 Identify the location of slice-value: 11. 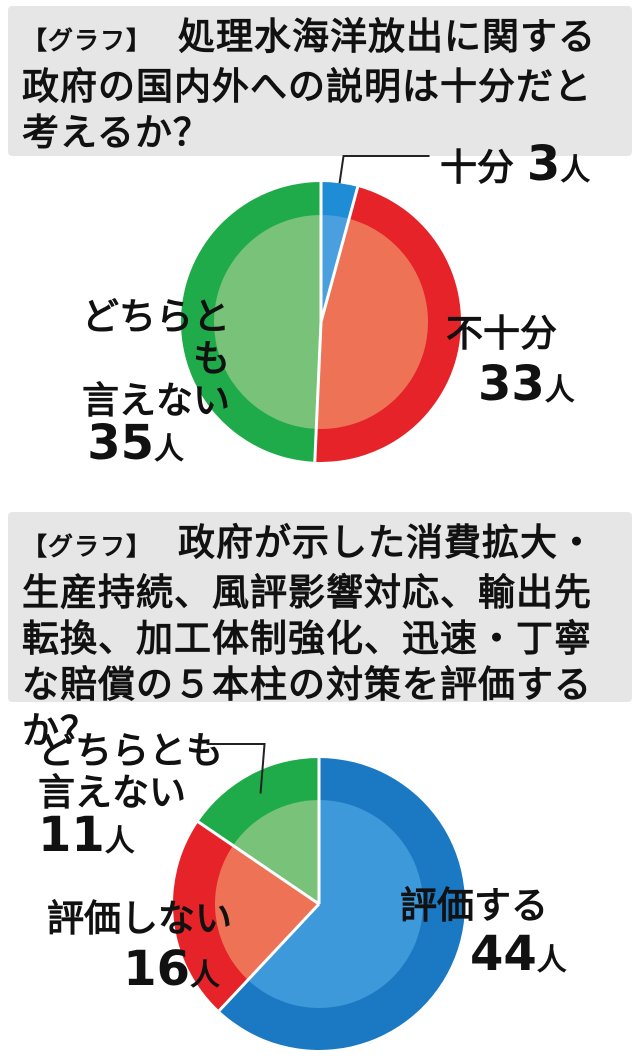
(71, 835).